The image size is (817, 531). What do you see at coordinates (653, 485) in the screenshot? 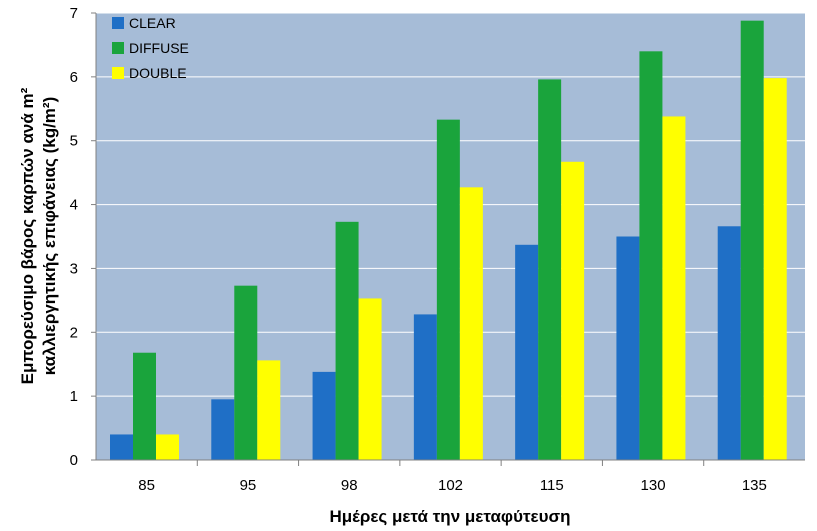
I see `x-tick-label: 130` at bounding box center [653, 485].